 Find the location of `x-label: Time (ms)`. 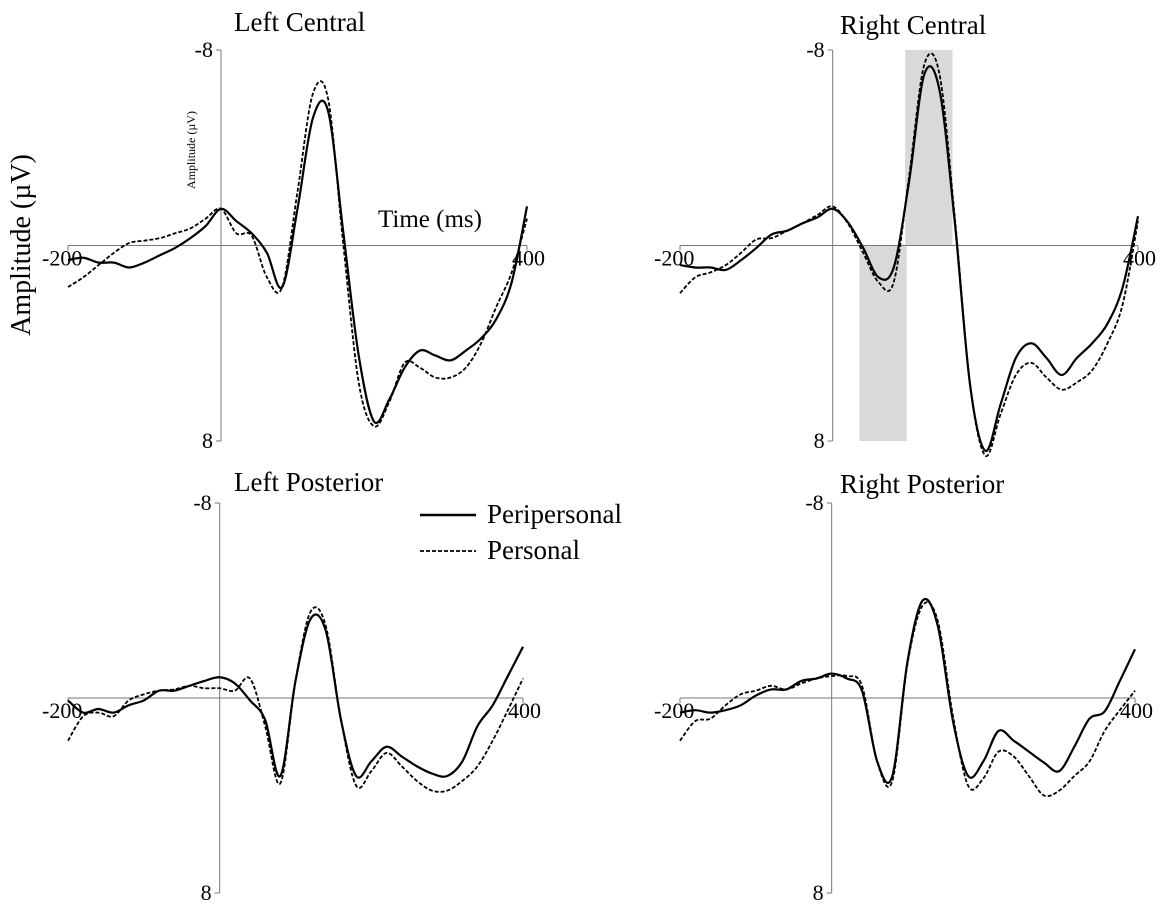

x-label: Time (ms) is located at coordinates (430, 219).